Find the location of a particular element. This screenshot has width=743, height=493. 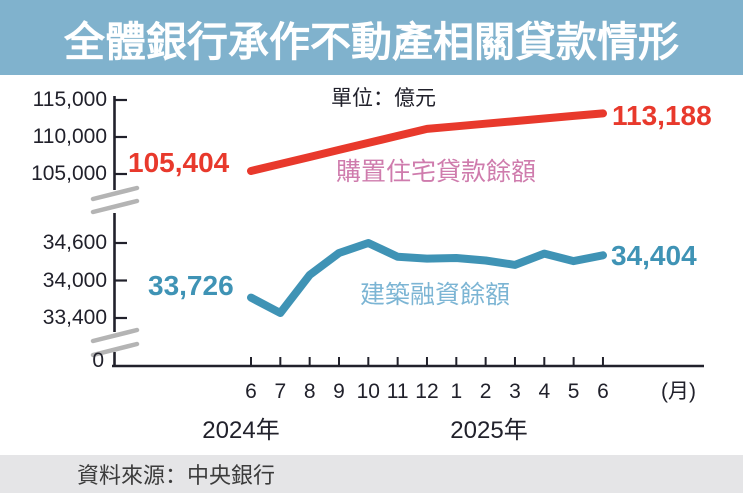

construction-series-label: 建築融資餘額 is located at coordinates (435, 295).